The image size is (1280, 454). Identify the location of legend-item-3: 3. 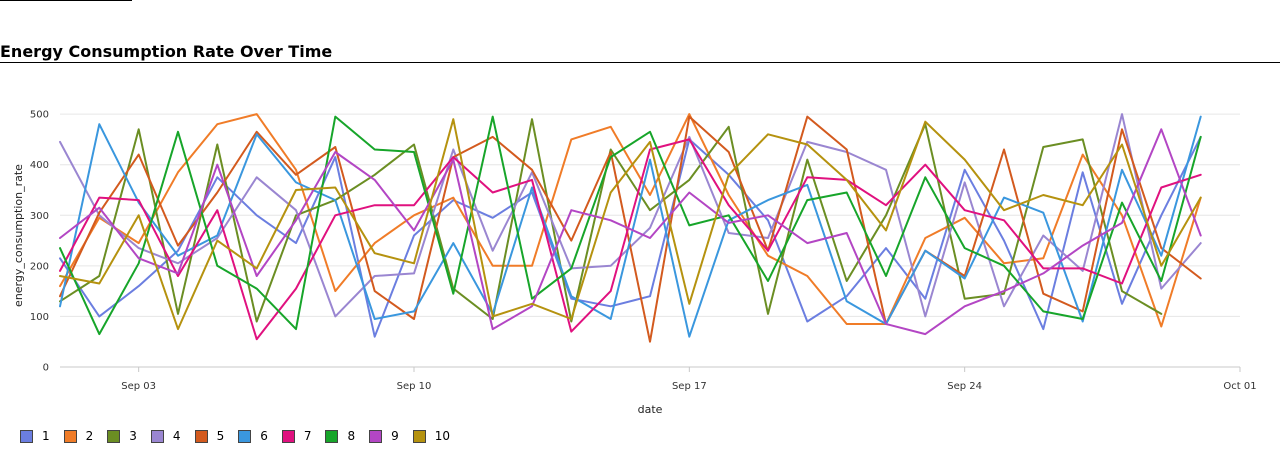
(122, 436).